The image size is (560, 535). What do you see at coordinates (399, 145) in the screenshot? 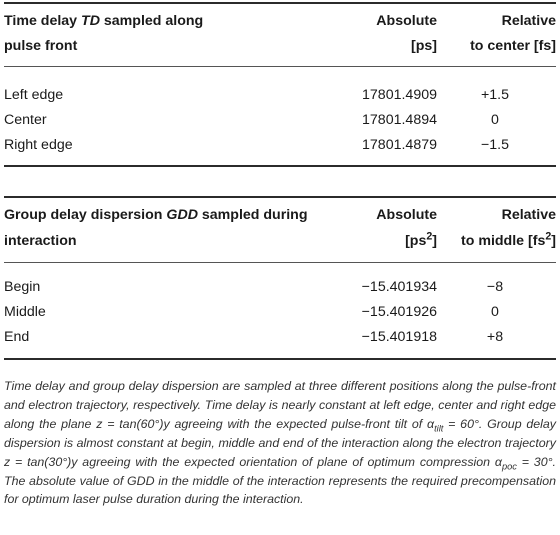
I see `table1-row-absolute: 17801.4879` at bounding box center [399, 145].